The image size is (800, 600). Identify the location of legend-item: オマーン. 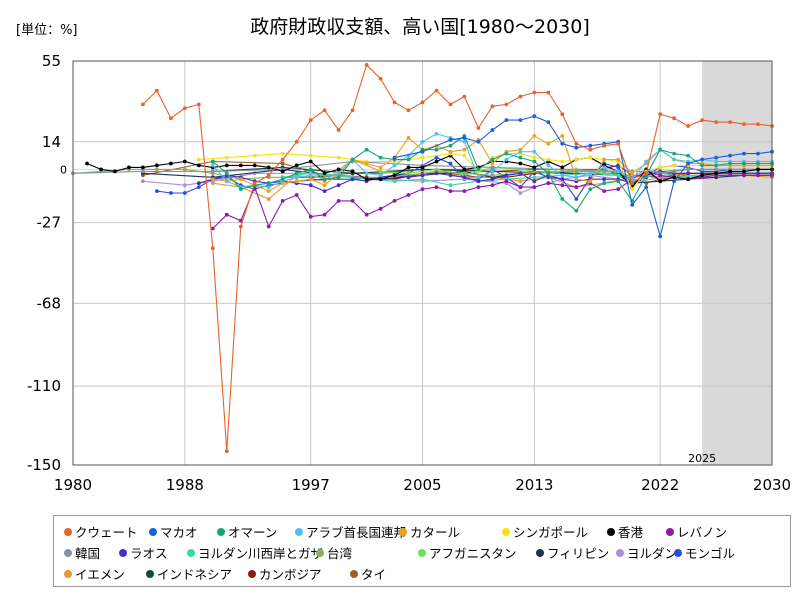
(247, 531).